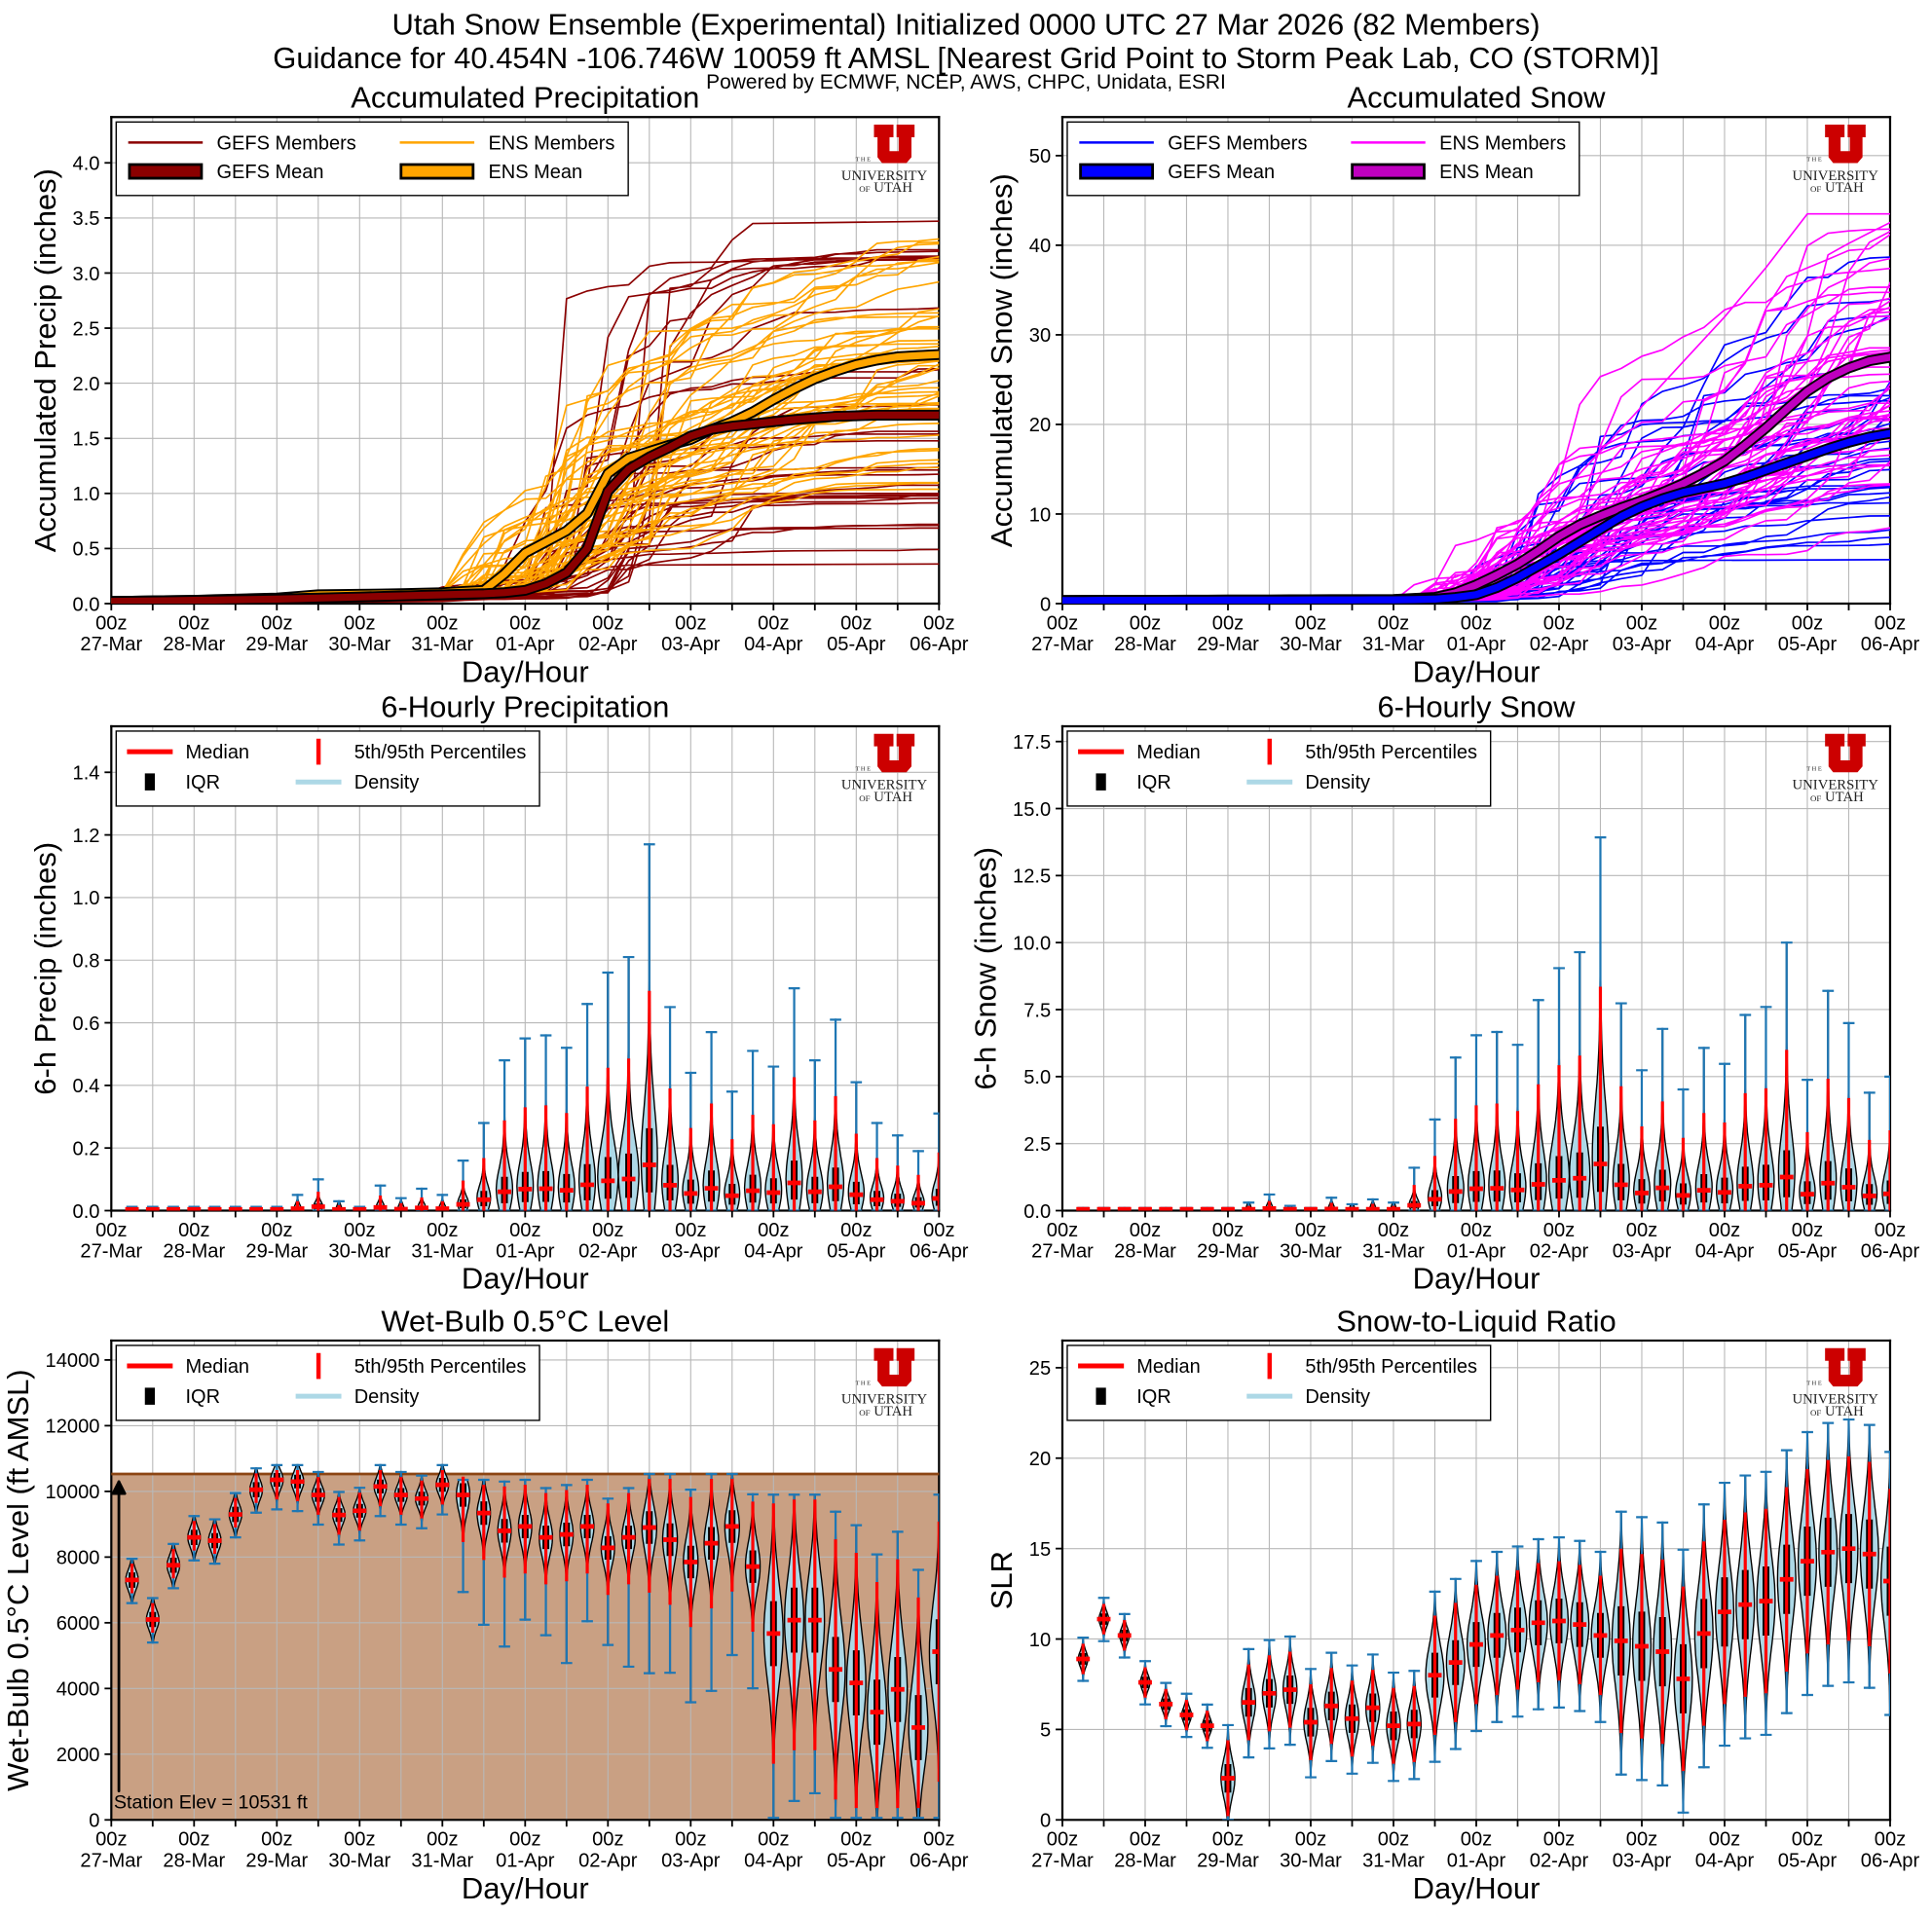 This screenshot has width=1932, height=1915. Describe the element at coordinates (1002, 360) in the screenshot. I see `svg-text: Accumulated Snow (inches)` at that location.